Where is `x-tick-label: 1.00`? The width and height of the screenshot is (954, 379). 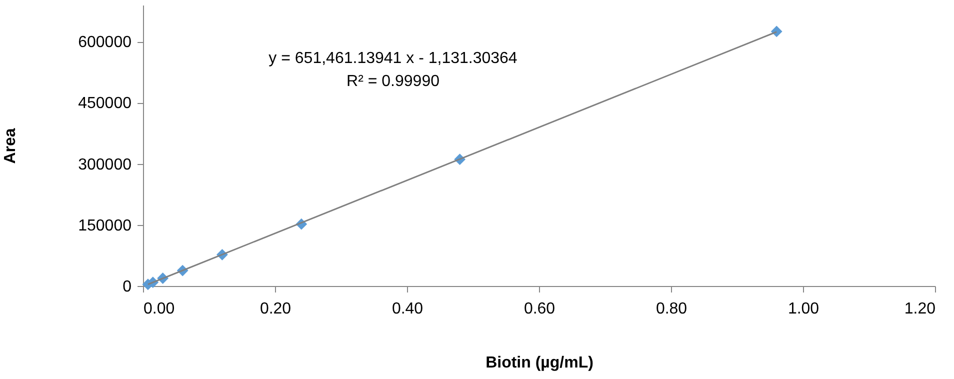 x-tick-label: 1.00 is located at coordinates (804, 309).